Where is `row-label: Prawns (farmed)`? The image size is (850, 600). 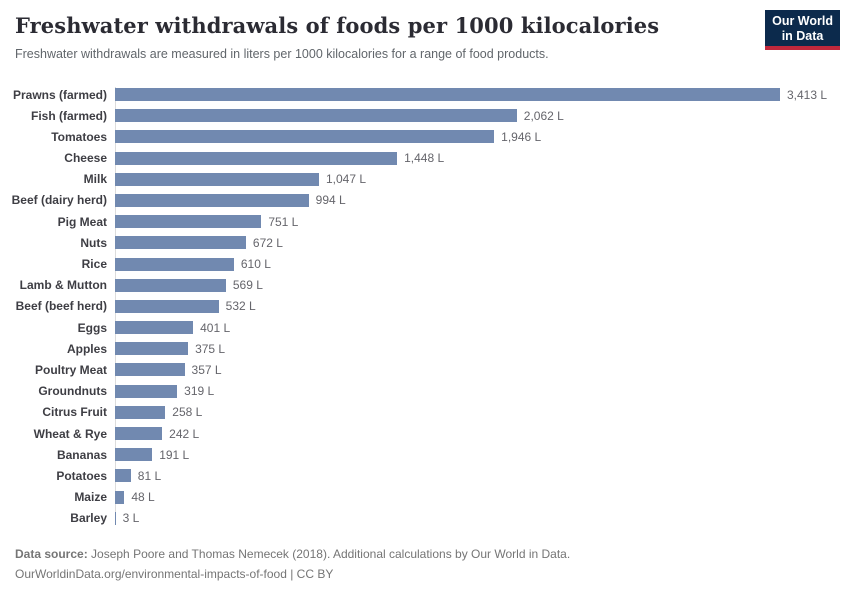 row-label: Prawns (farmed) is located at coordinates (59, 94).